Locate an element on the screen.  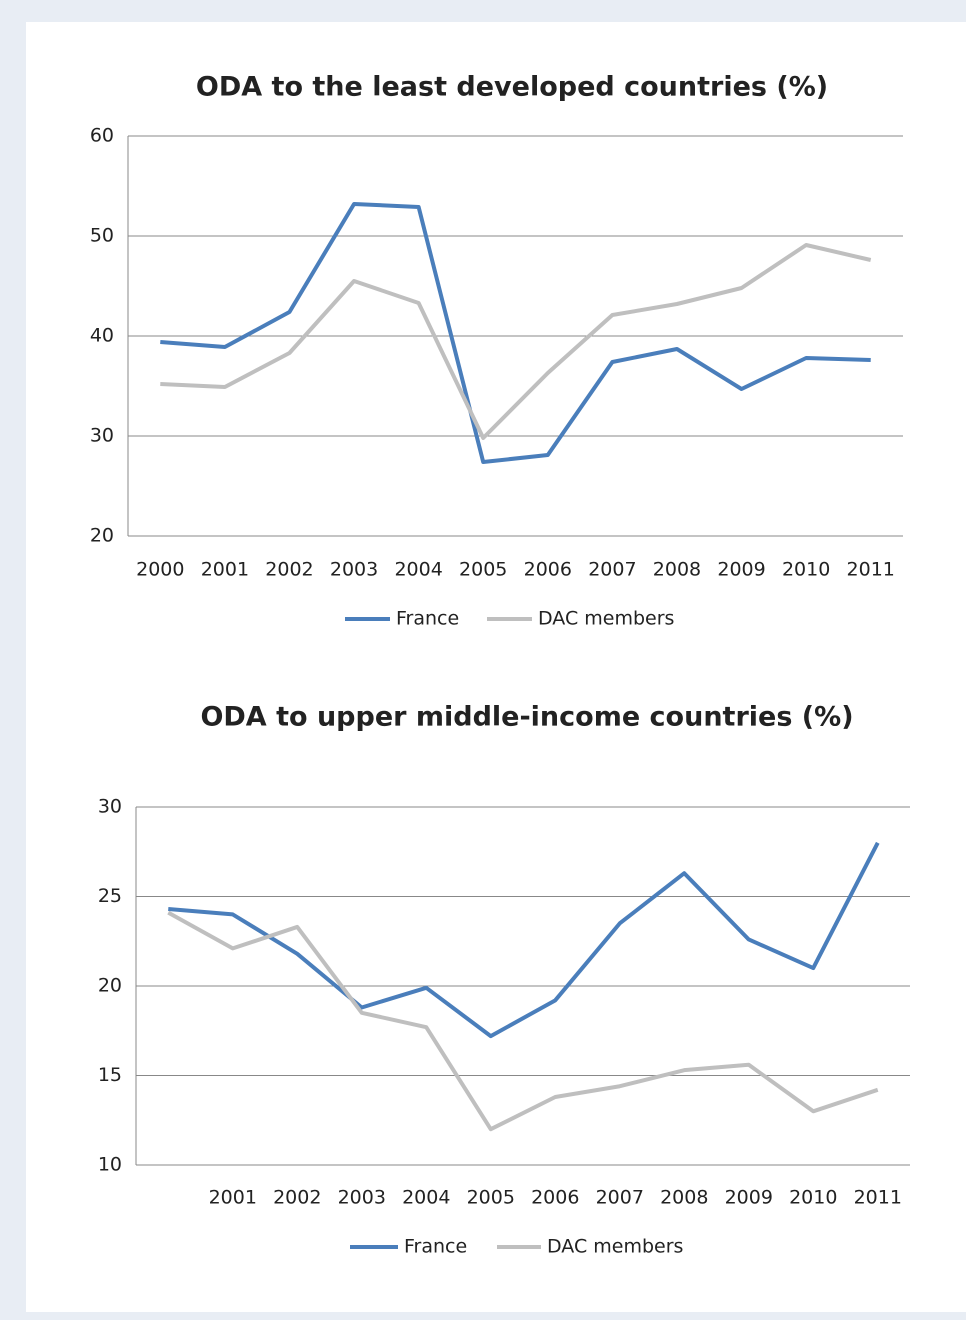
y-tick-label: 60 is located at coordinates (102, 136).